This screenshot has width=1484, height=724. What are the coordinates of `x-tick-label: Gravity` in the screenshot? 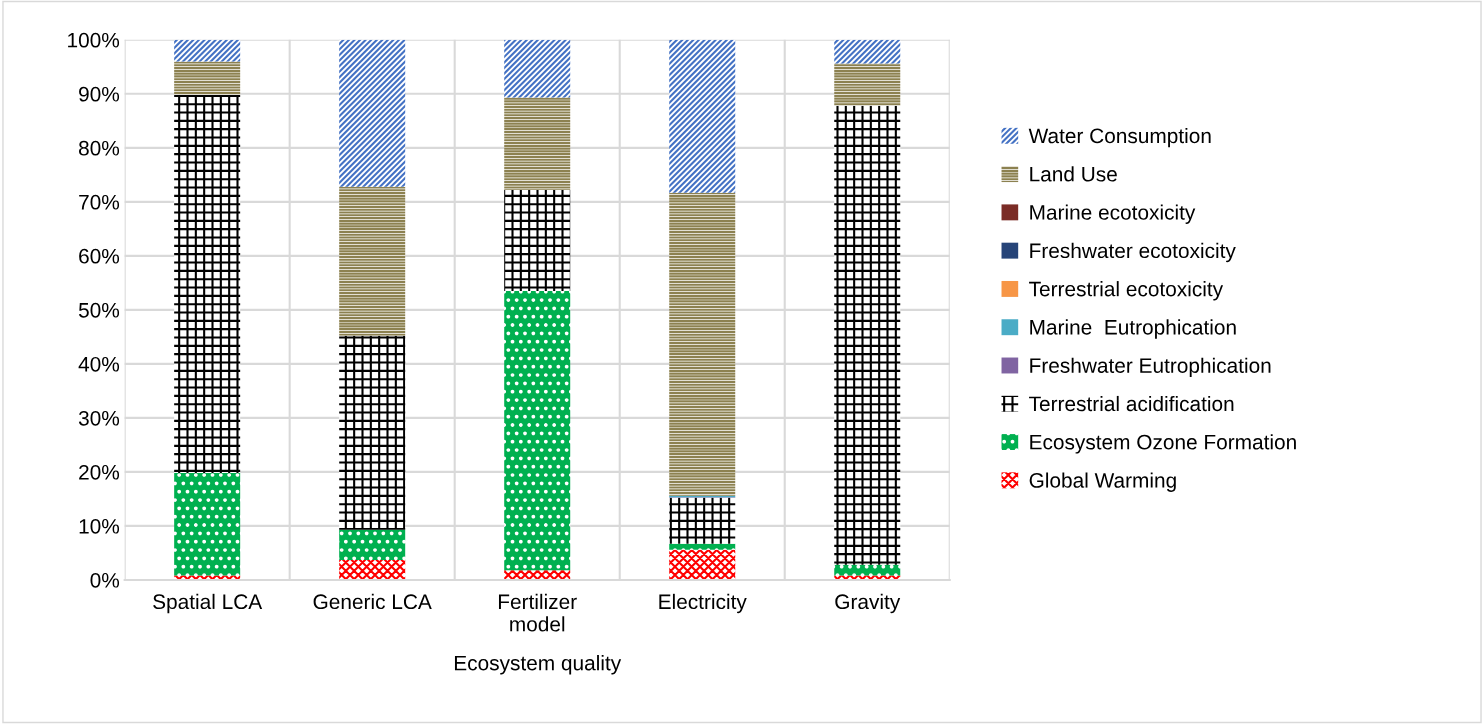 It's located at (868, 603).